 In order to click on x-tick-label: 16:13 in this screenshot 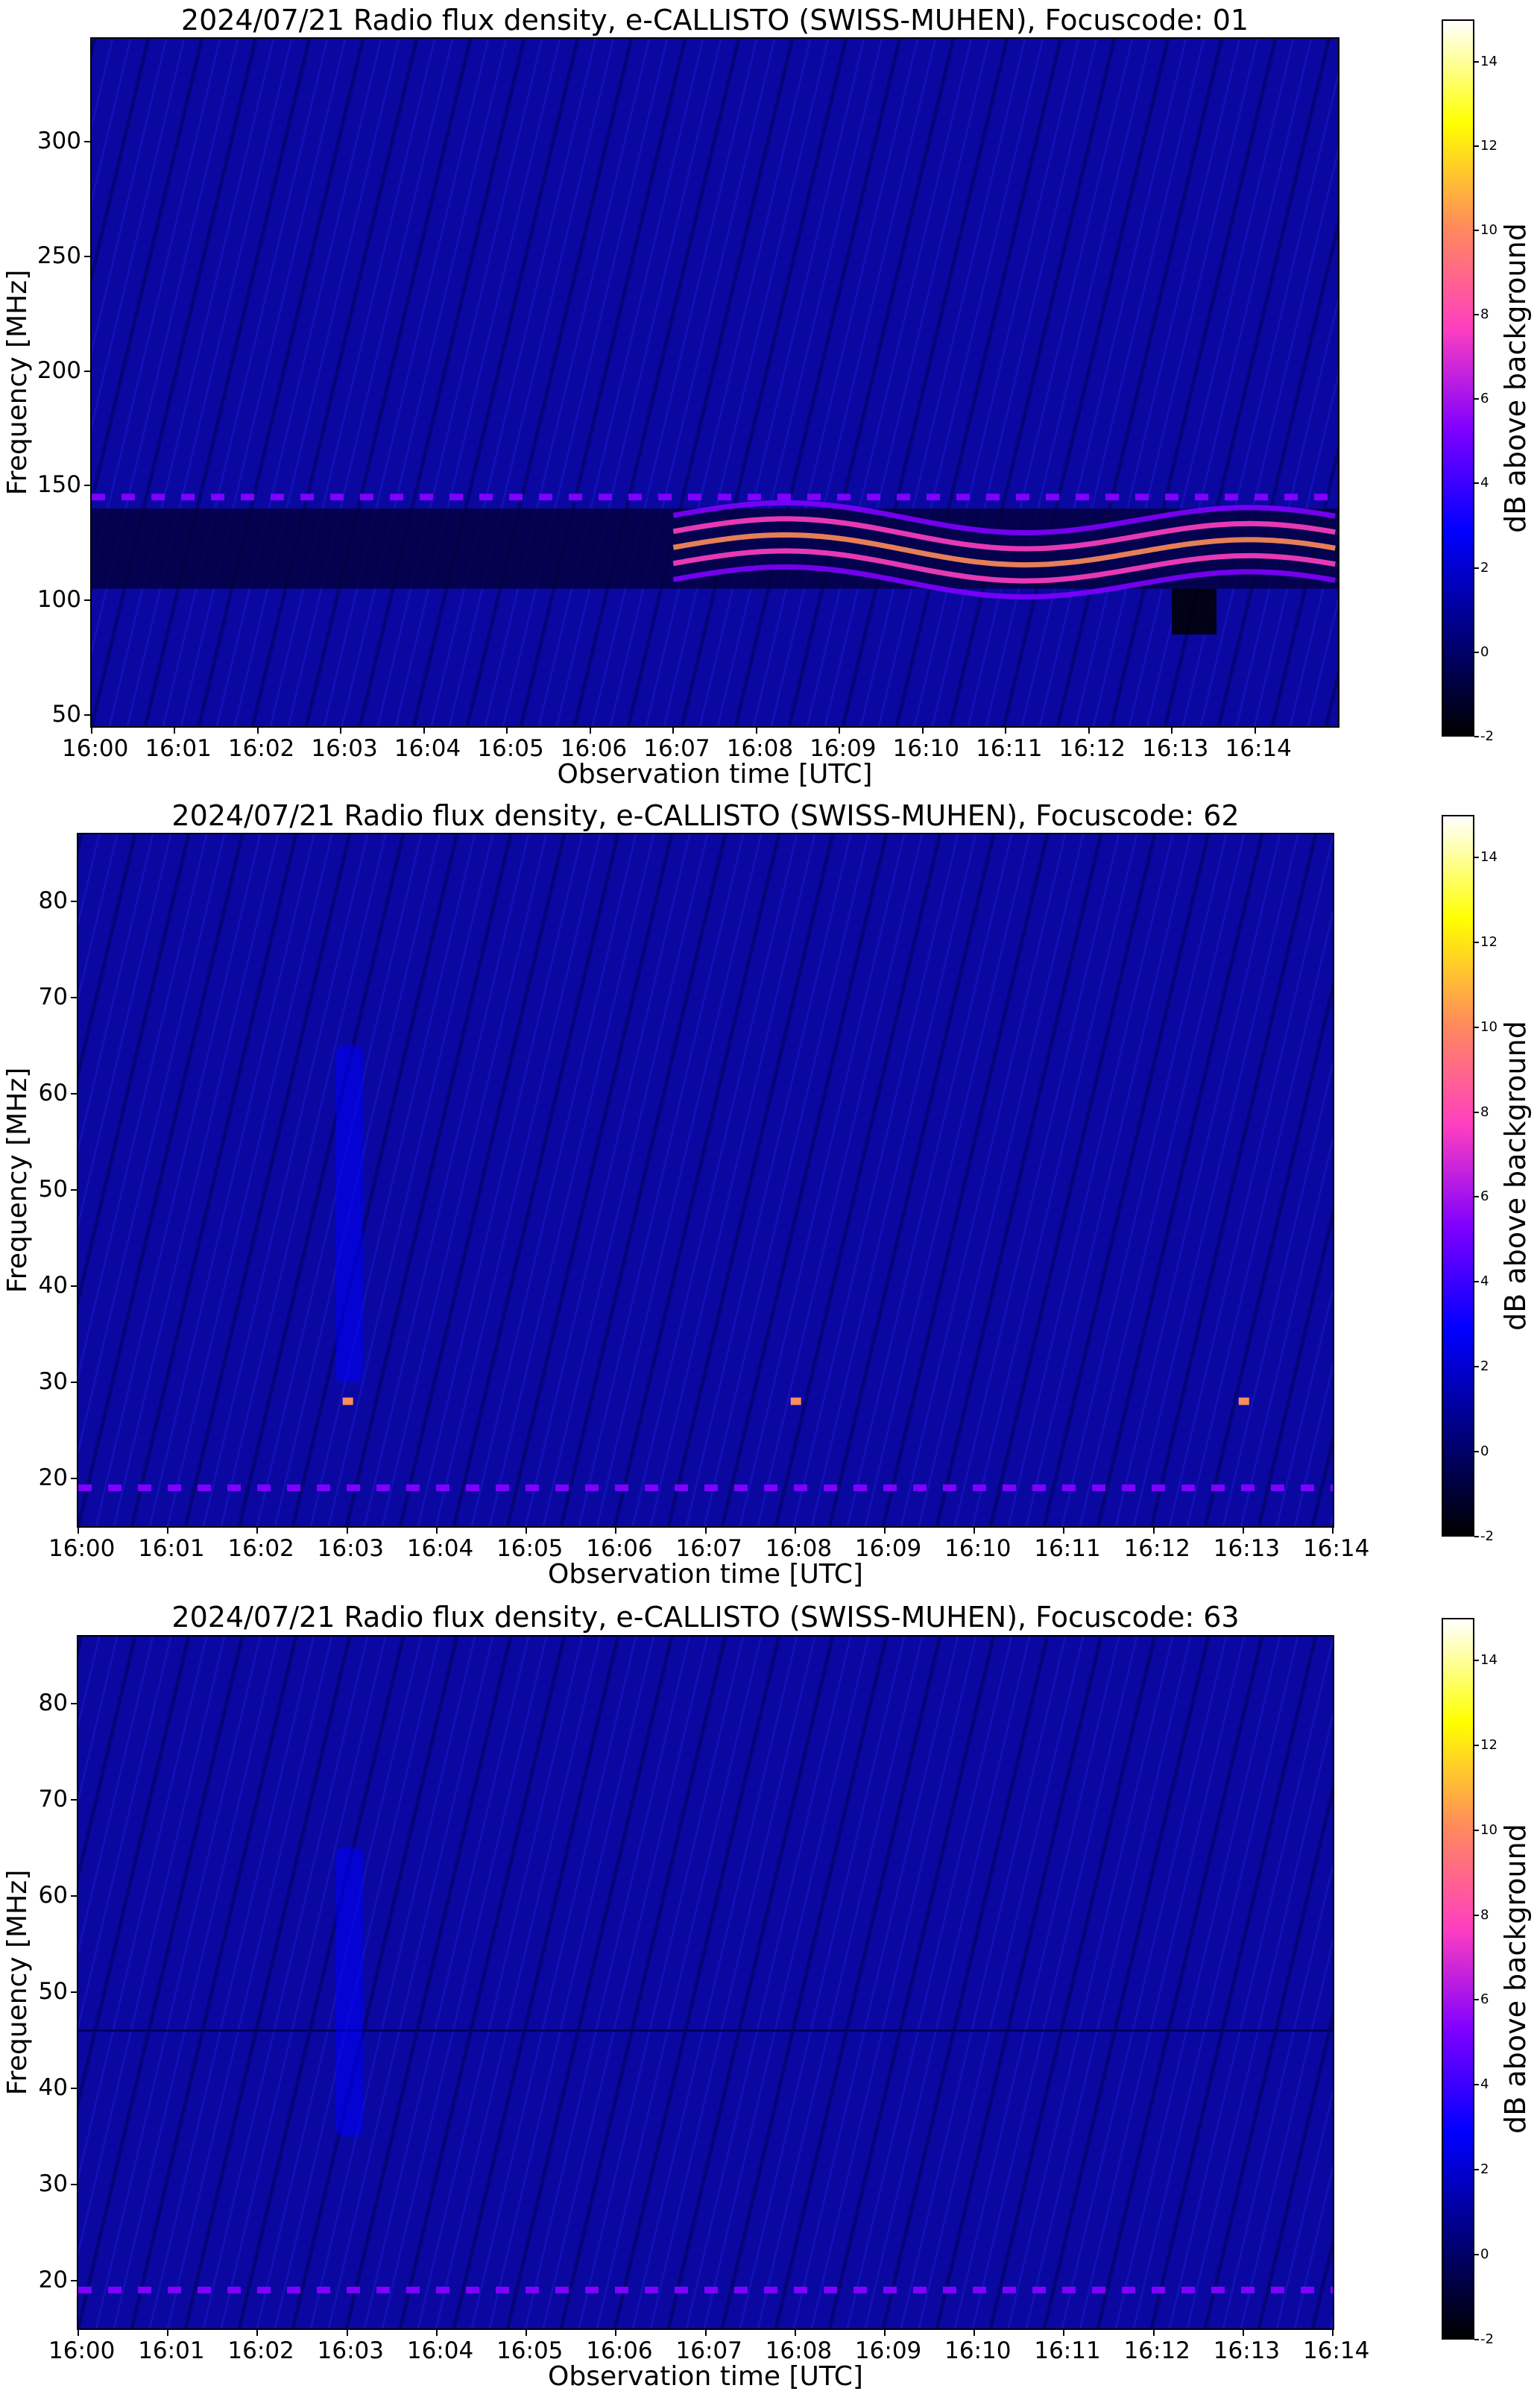, I will do `click(1247, 2350)`.